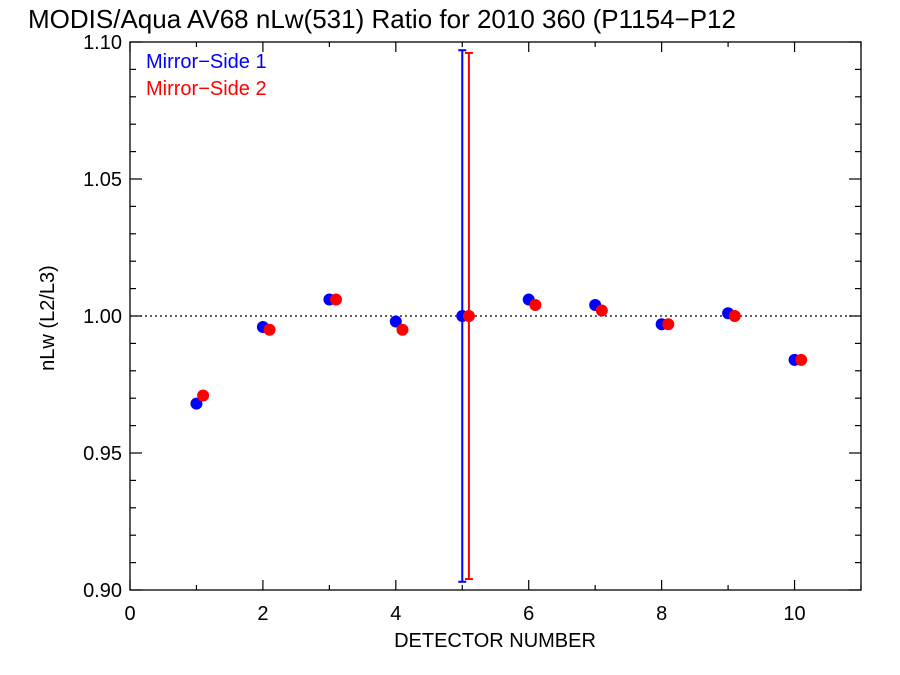  Describe the element at coordinates (395, 614) in the screenshot. I see `x-tick-label: 4` at that location.